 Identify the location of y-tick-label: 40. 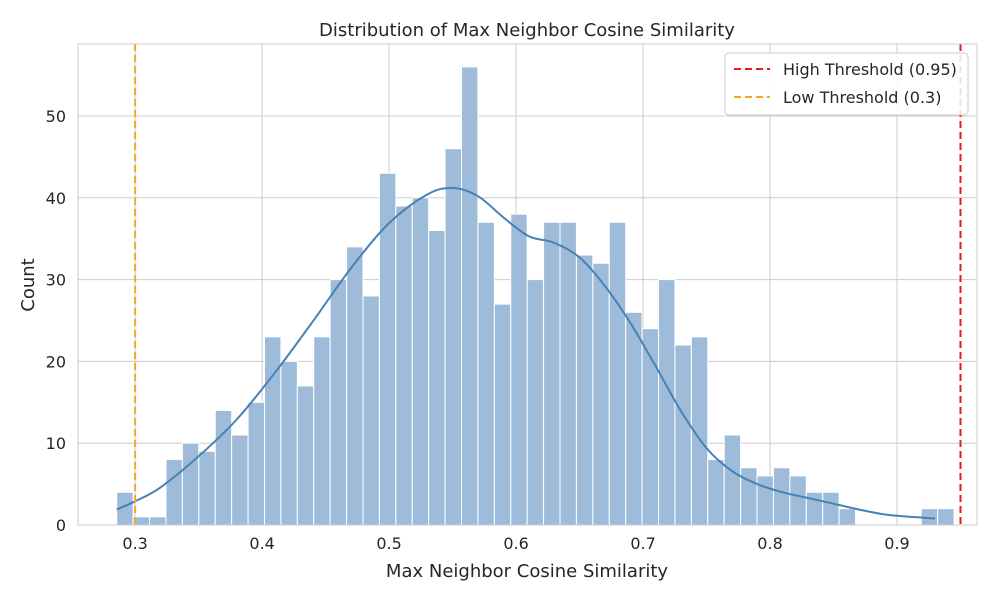
(56, 198).